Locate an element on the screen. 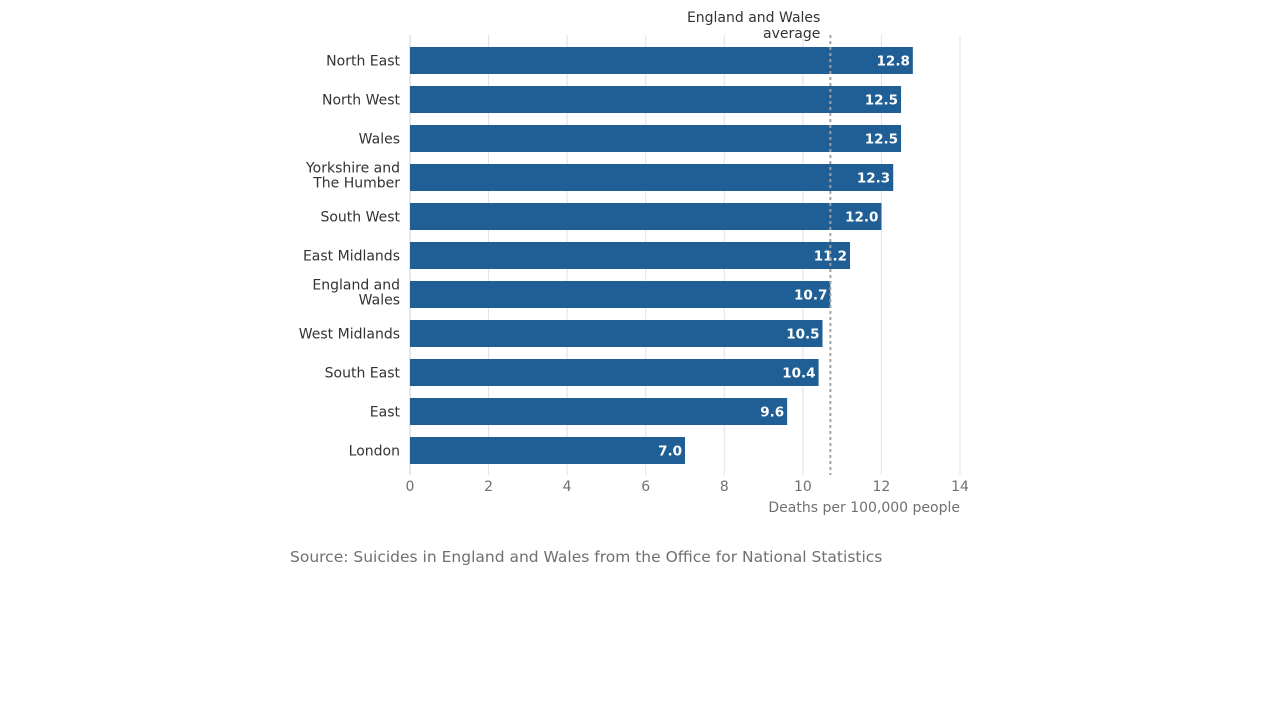 The image size is (1280, 720). average-reference-label: England and Wales average is located at coordinates (753, 26).